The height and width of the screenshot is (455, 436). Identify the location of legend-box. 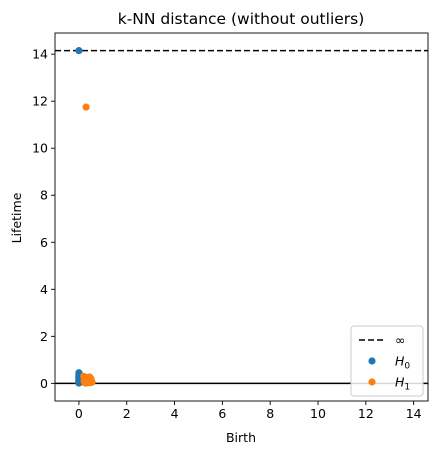
(387, 361).